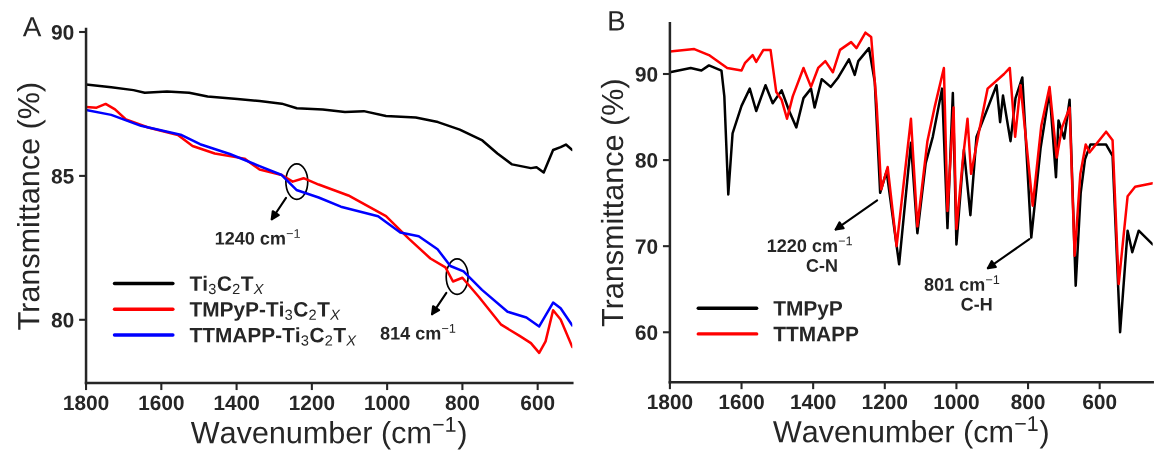 The height and width of the screenshot is (455, 1155). What do you see at coordinates (816, 334) in the screenshot?
I see `legend-label: TTMAPP` at bounding box center [816, 334].